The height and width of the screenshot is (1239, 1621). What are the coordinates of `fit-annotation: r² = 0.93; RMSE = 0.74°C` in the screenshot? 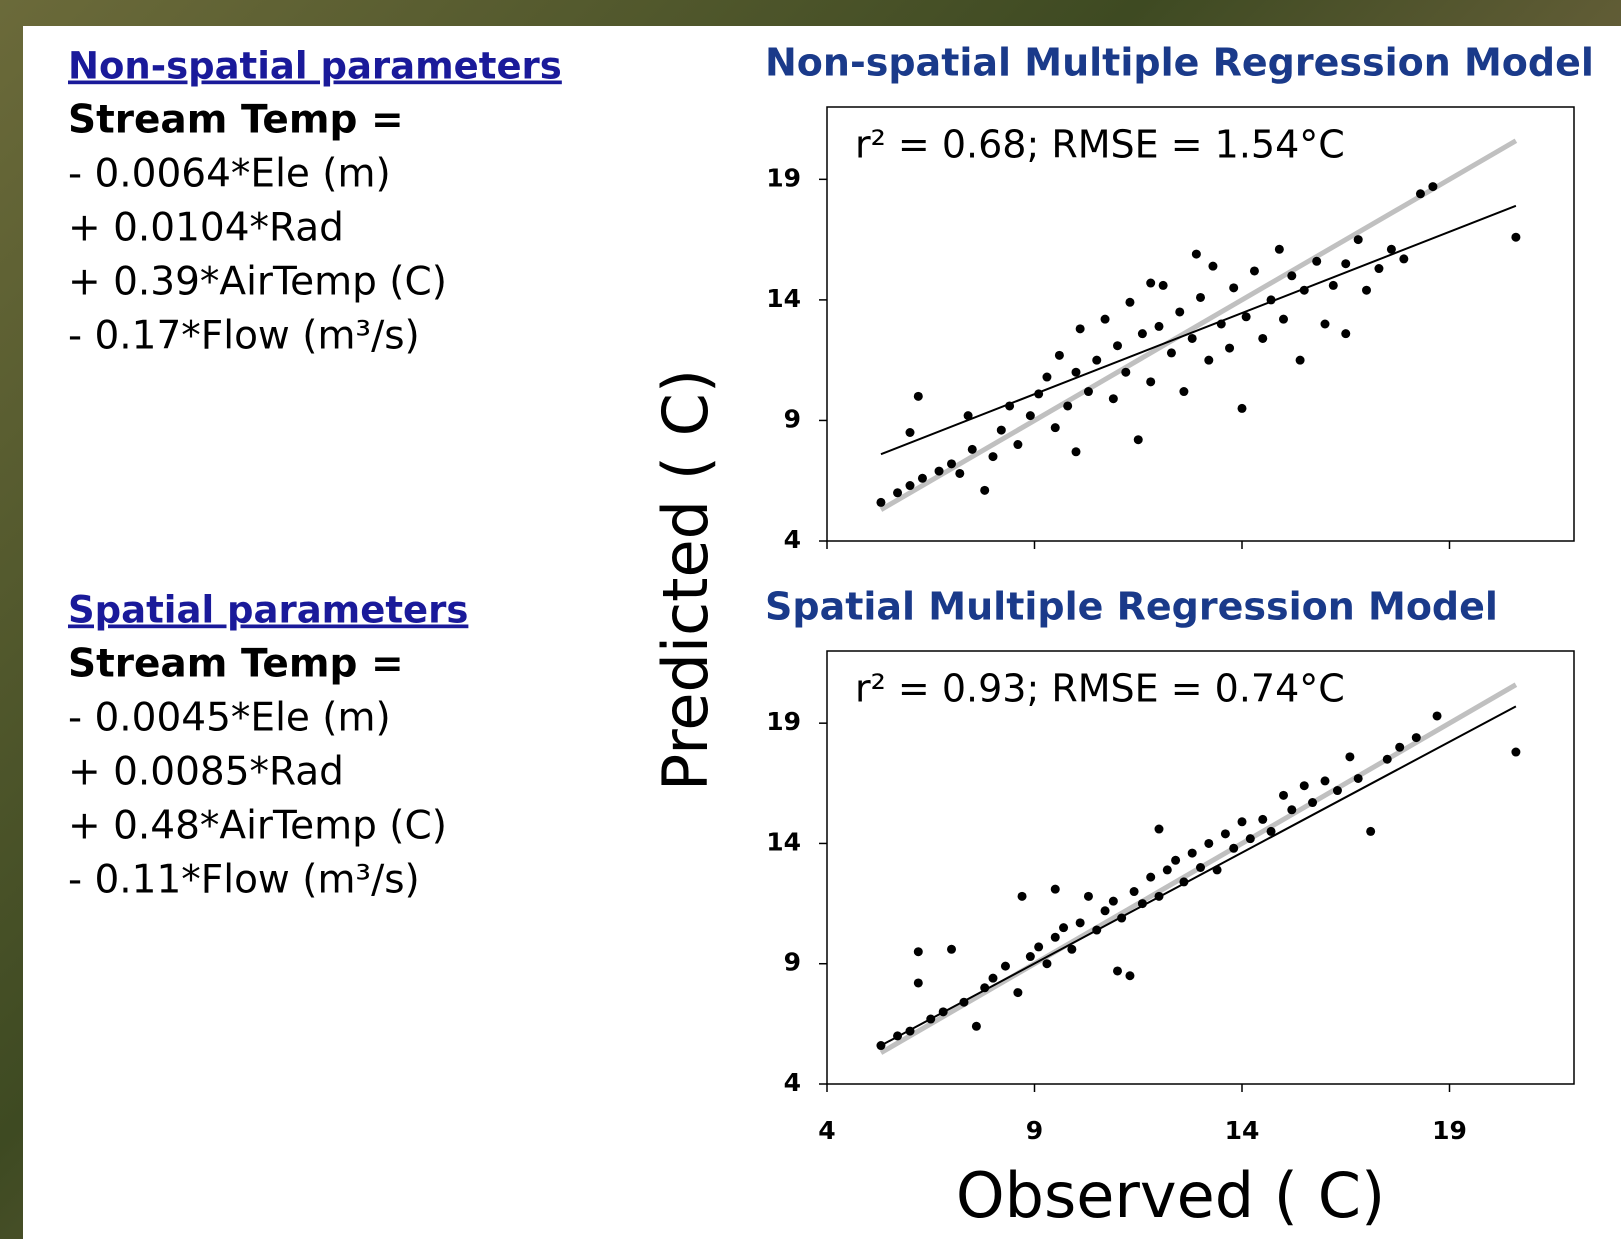 It's located at (1100, 689).